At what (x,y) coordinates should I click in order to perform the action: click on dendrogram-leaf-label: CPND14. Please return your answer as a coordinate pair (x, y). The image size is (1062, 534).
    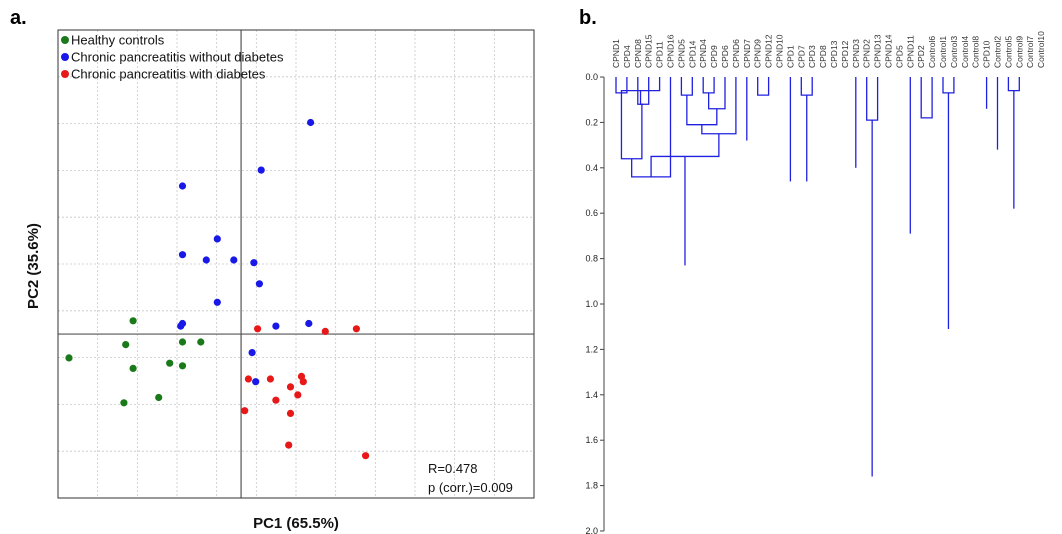
    Looking at the image, I should click on (889, 51).